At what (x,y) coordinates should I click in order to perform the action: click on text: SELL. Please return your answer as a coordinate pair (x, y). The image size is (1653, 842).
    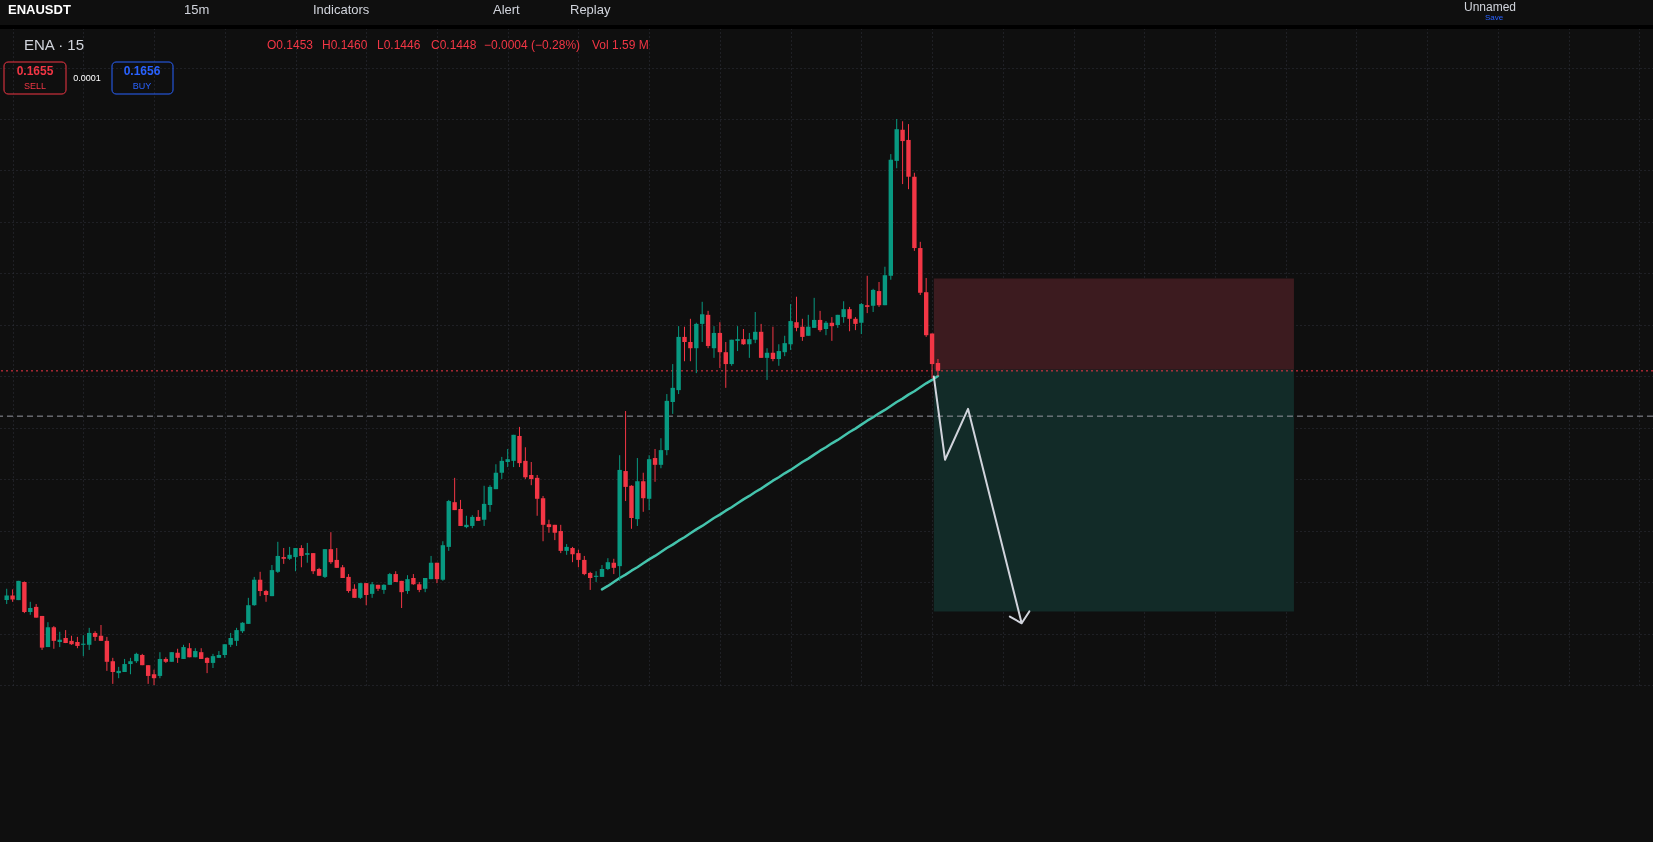
    Looking at the image, I should click on (35, 86).